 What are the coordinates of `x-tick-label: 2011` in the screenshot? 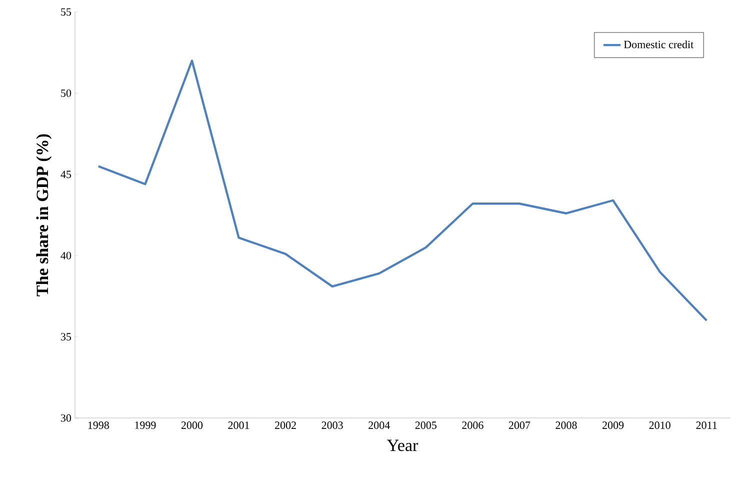 It's located at (706, 425).